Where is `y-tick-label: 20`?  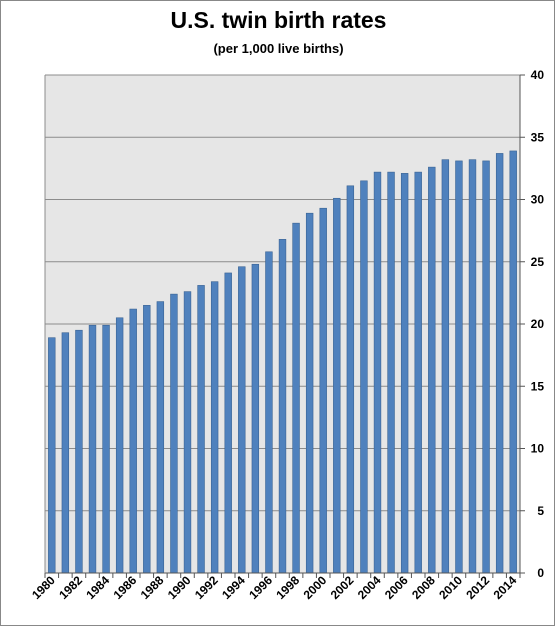
y-tick-label: 20 is located at coordinates (538, 324).